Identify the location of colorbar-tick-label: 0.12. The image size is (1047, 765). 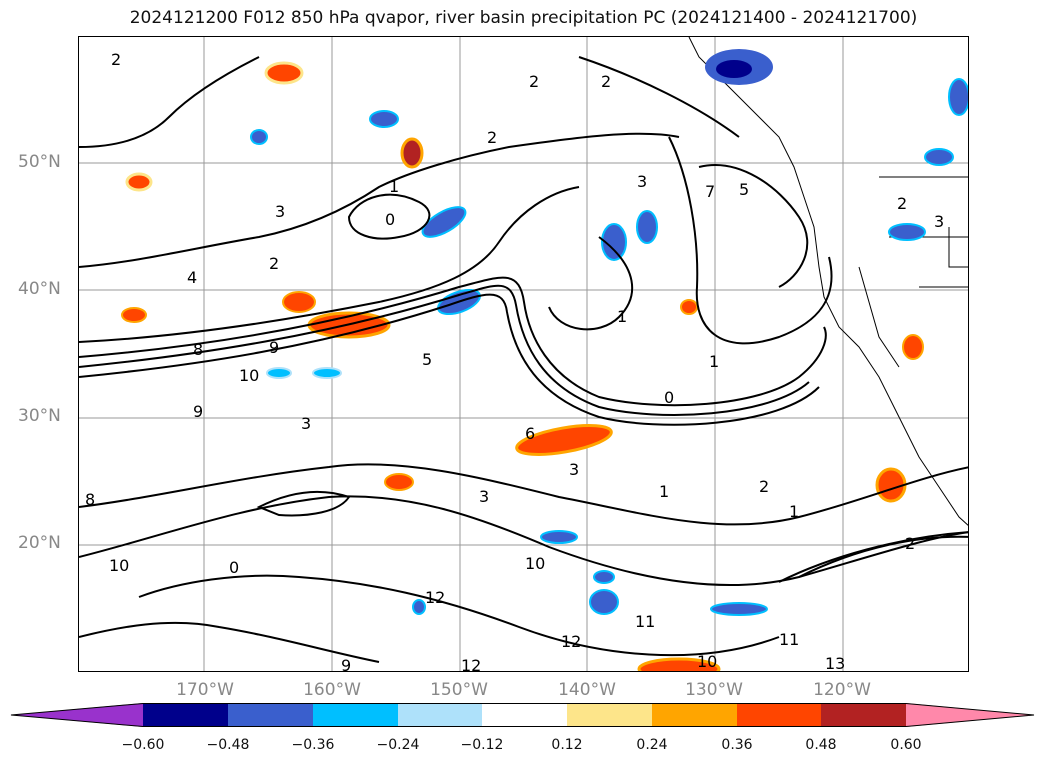
(567, 745).